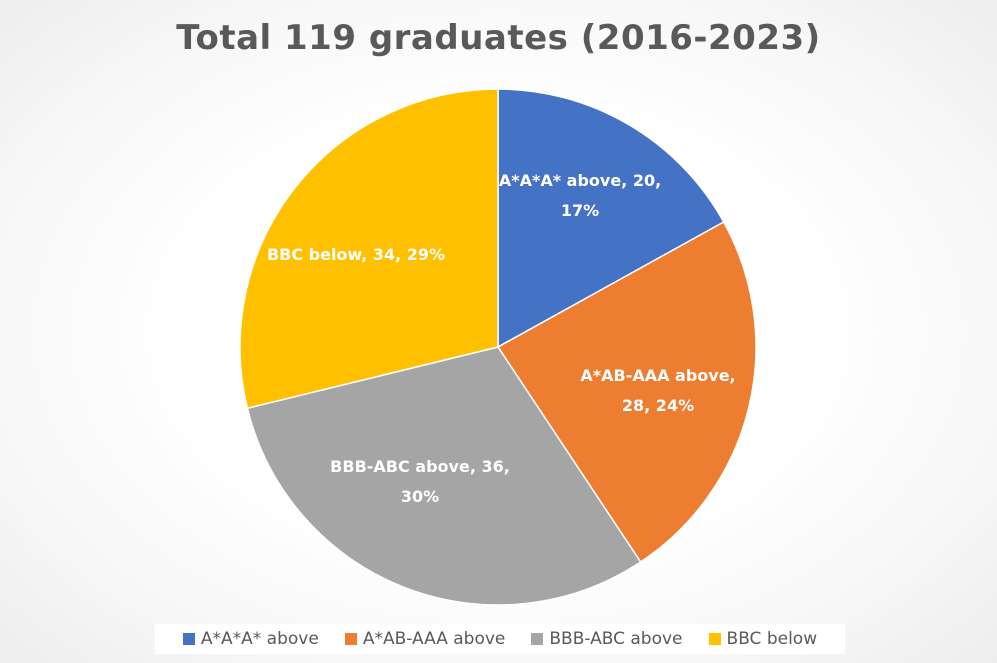 This screenshot has height=663, width=997. What do you see at coordinates (356, 254) in the screenshot?
I see `data-label: BBC below, 34, 29%` at bounding box center [356, 254].